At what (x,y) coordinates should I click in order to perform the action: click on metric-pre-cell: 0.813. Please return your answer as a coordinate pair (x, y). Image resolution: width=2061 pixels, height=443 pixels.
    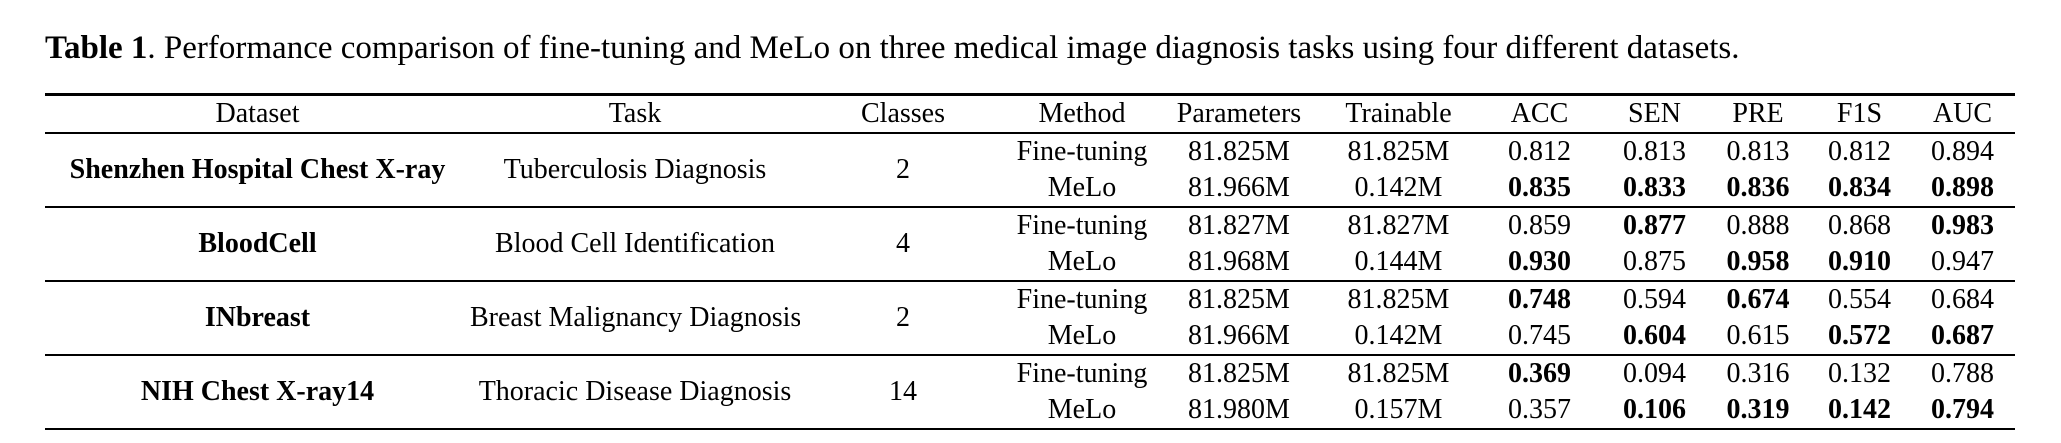
    Looking at the image, I should click on (1758, 151).